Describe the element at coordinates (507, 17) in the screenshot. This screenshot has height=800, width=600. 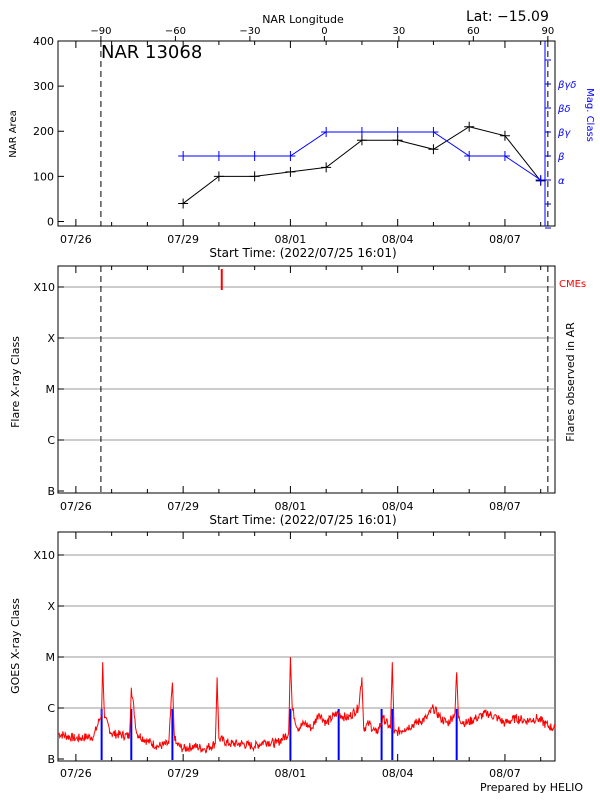
I see `latitude-label: Lat: −15.09` at that location.